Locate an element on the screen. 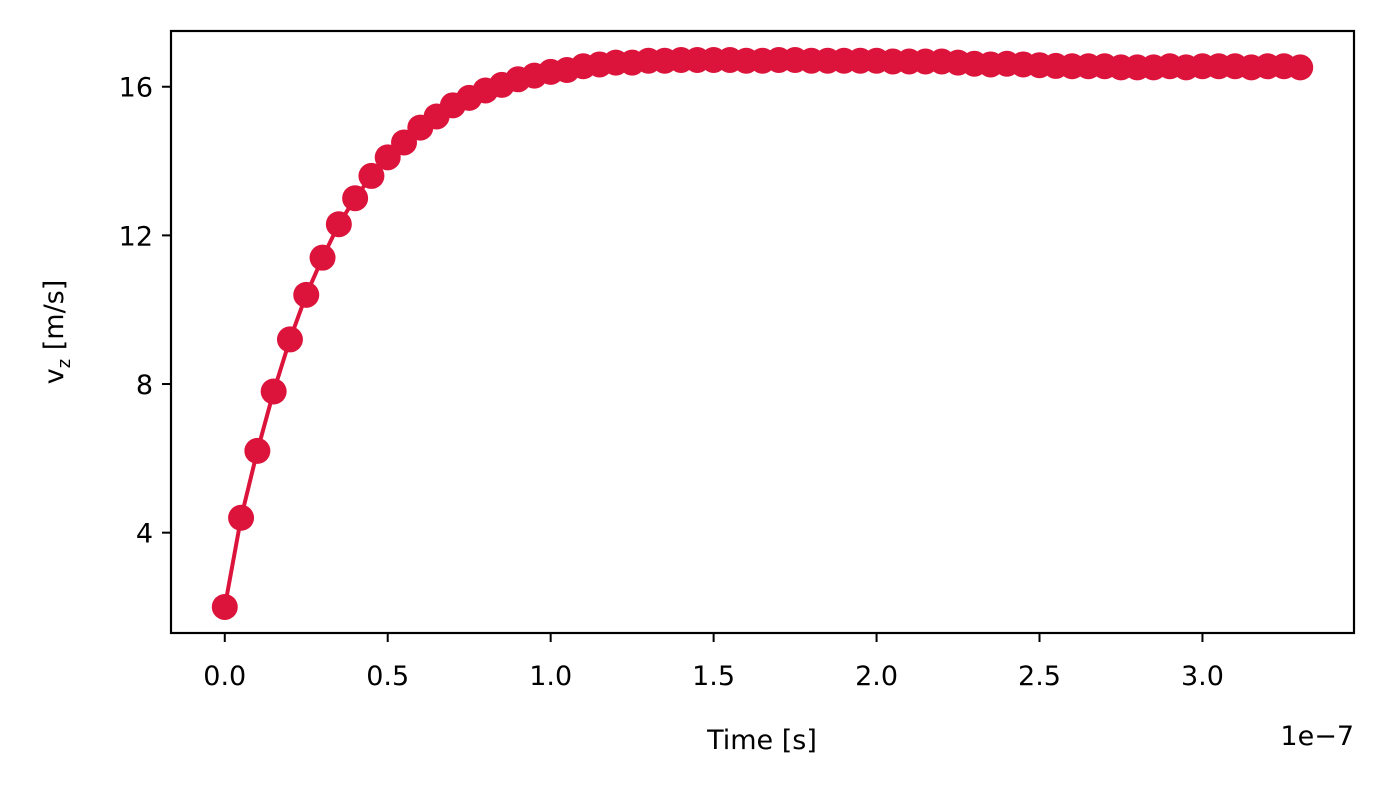 This screenshot has width=1384, height=789. y-axis-ticks: 4 8 12 16 is located at coordinates (145, 311).